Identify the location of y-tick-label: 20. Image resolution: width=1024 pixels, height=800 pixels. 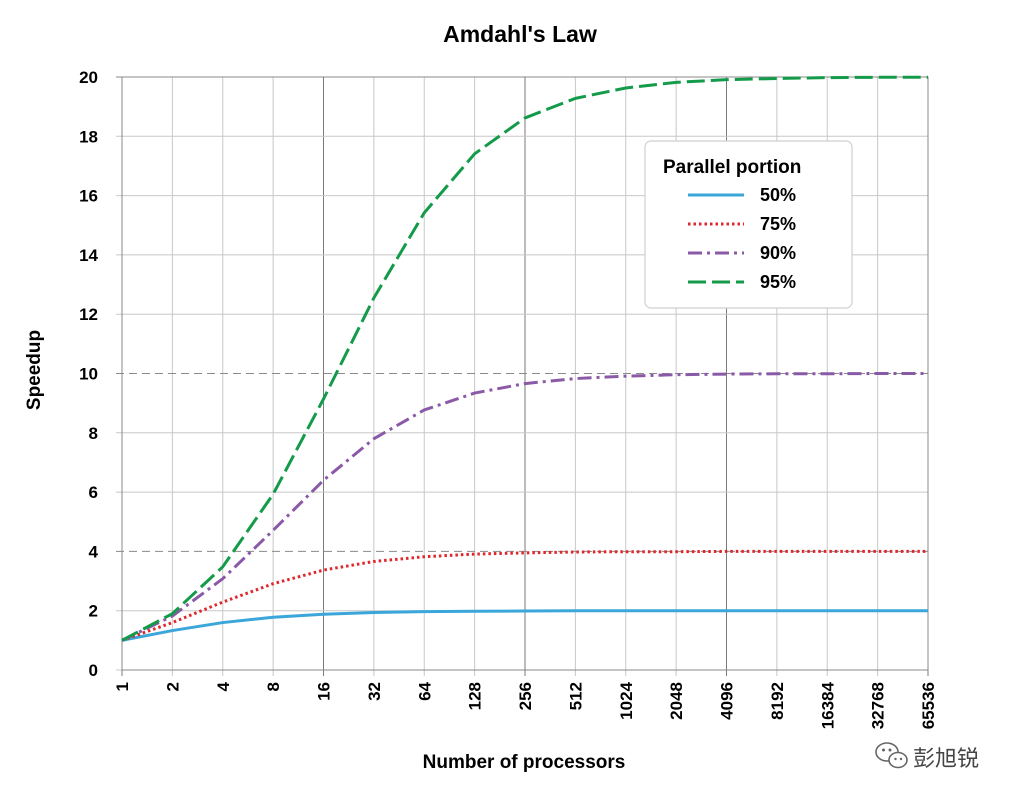
(88, 77).